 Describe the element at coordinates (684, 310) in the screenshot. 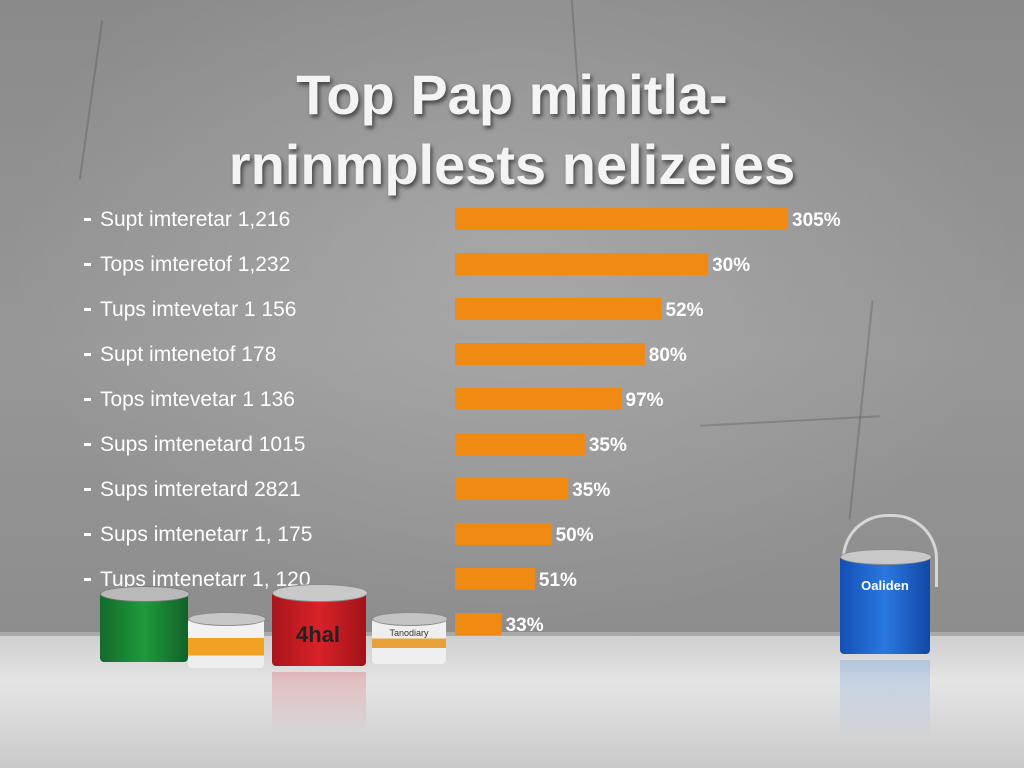

I see `value-label: 52%` at that location.